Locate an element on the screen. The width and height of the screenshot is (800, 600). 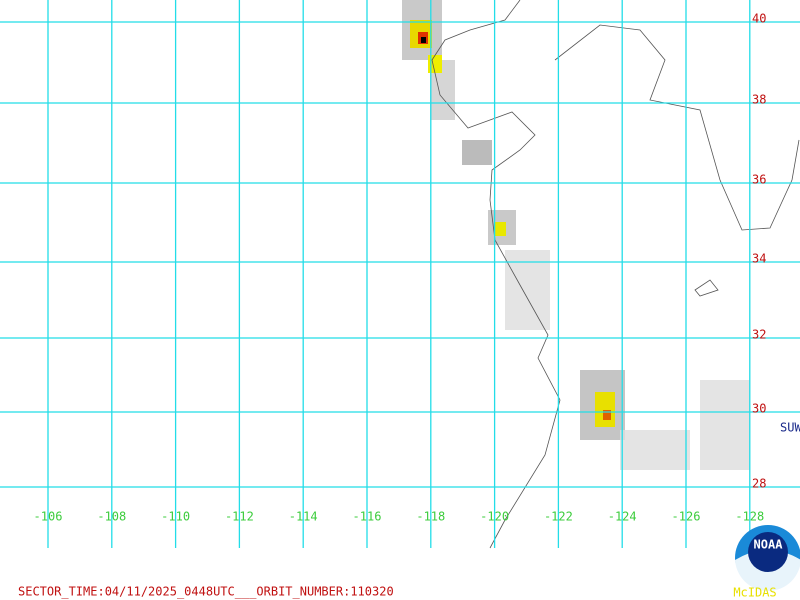
lat-label: 32 is located at coordinates (759, 335).